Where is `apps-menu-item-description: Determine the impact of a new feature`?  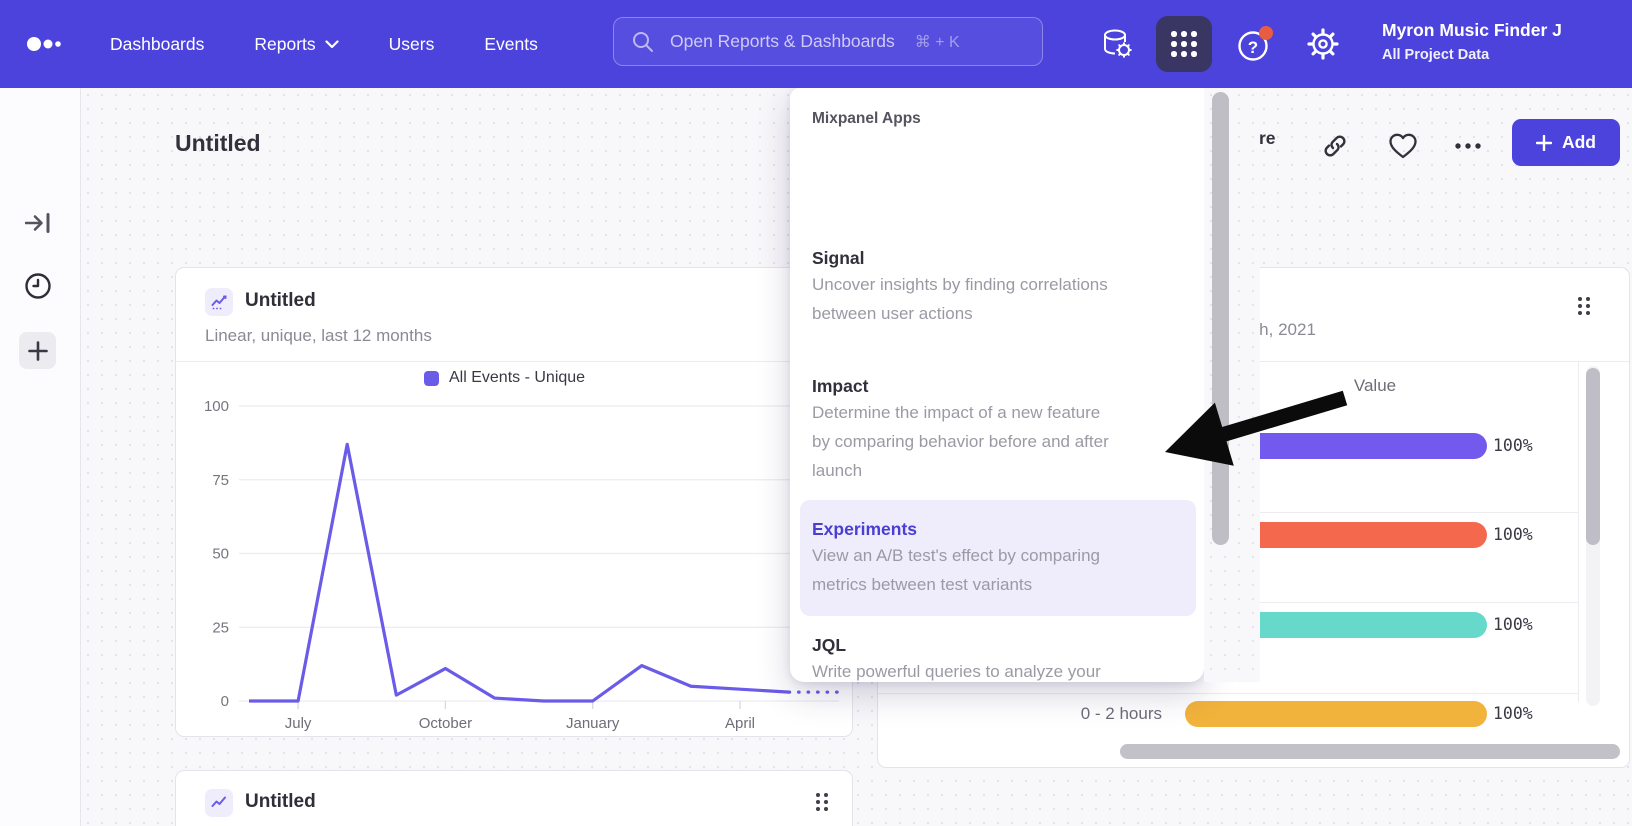 apps-menu-item-description: Determine the impact of a new feature is located at coordinates (956, 412).